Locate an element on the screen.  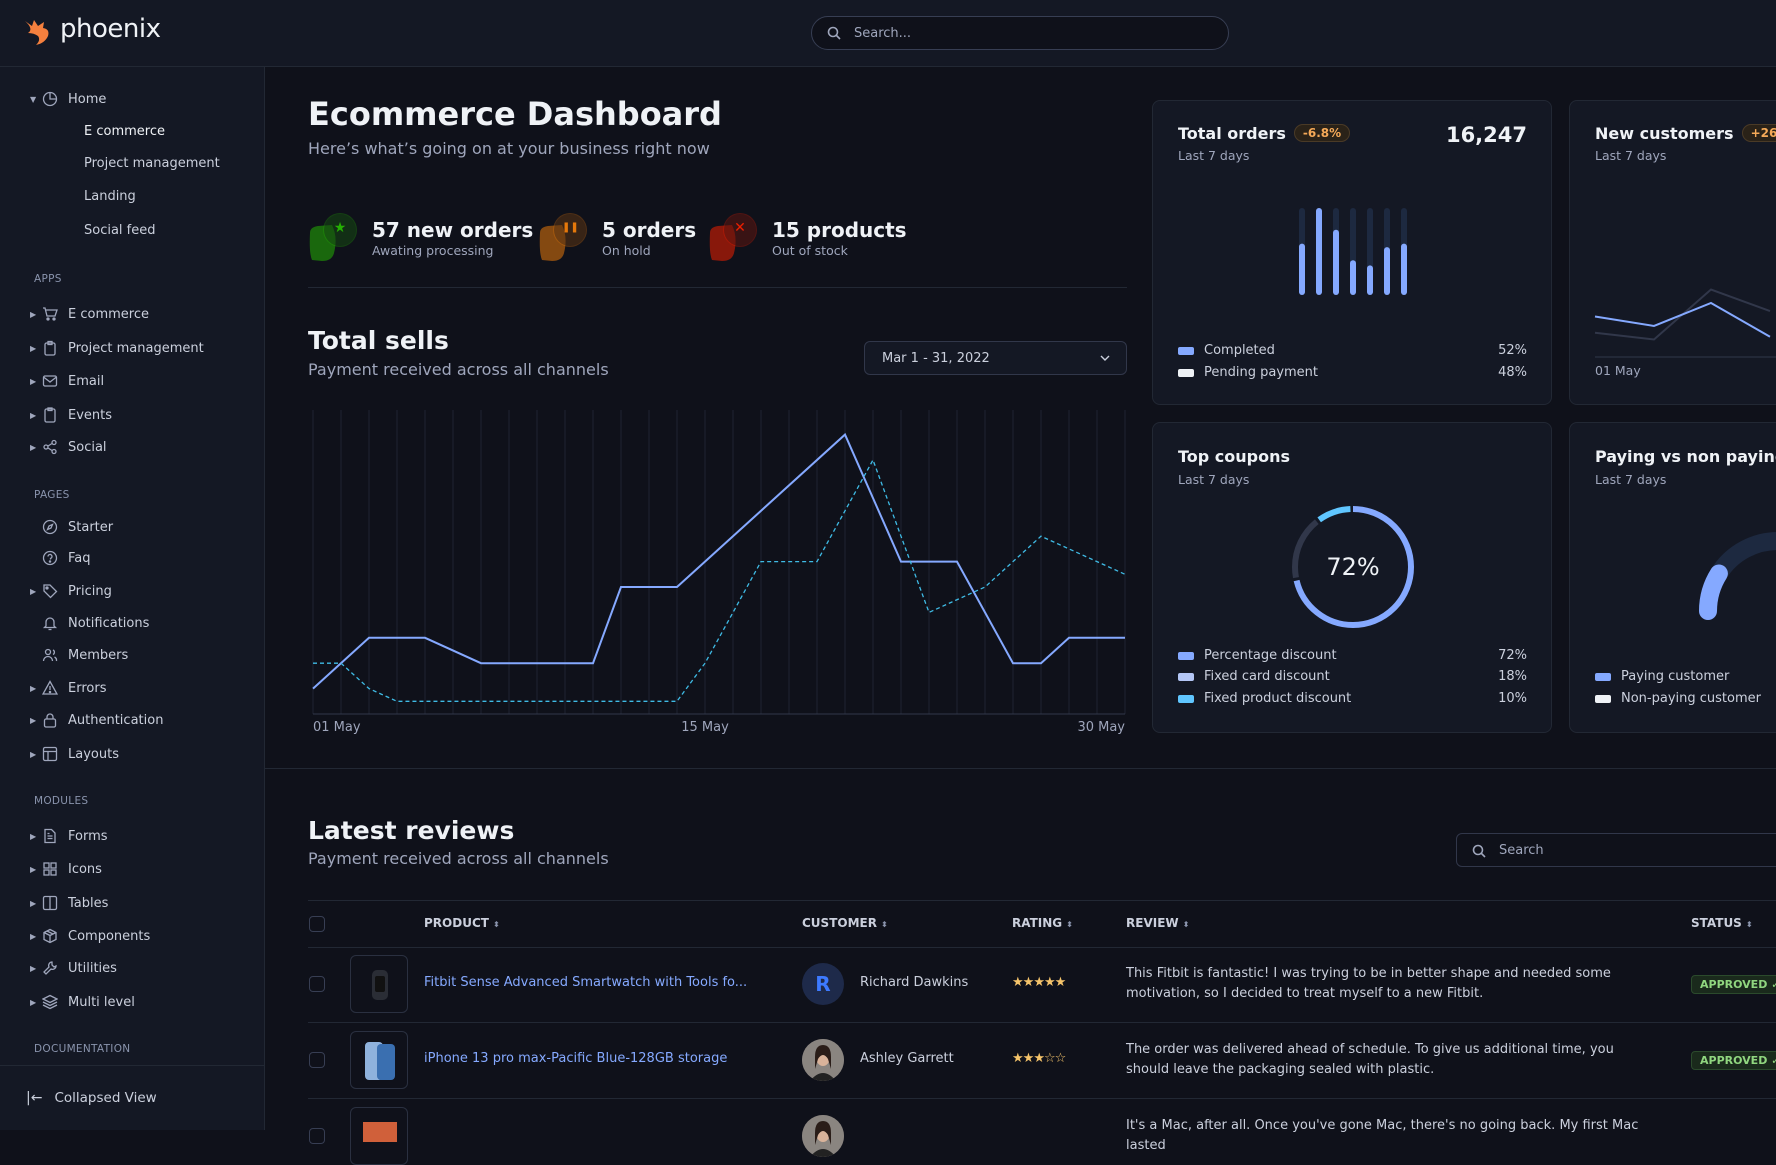
card-title: New customers is located at coordinates (1664, 133).